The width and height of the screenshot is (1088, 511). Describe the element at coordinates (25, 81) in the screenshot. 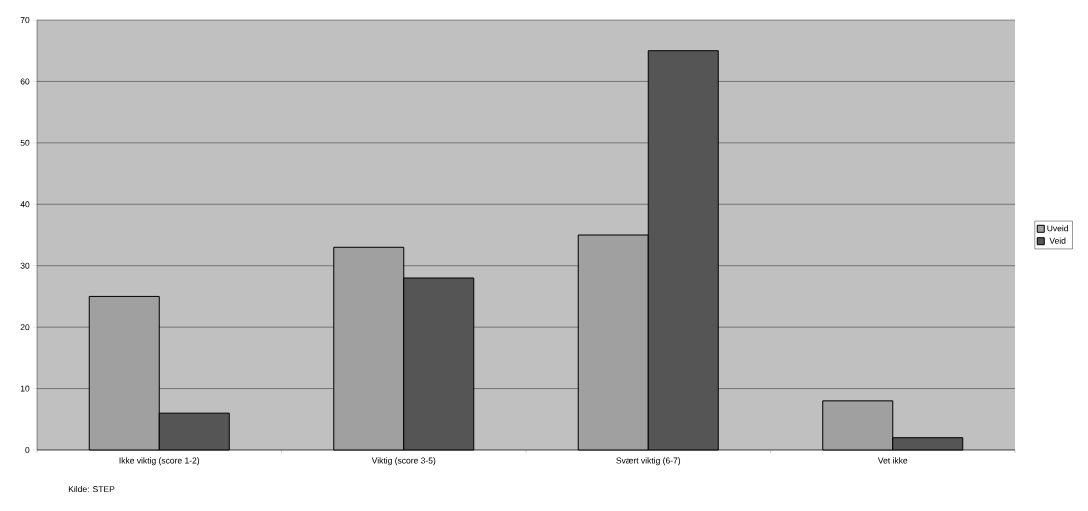

I see `y-tick-label: 60` at that location.